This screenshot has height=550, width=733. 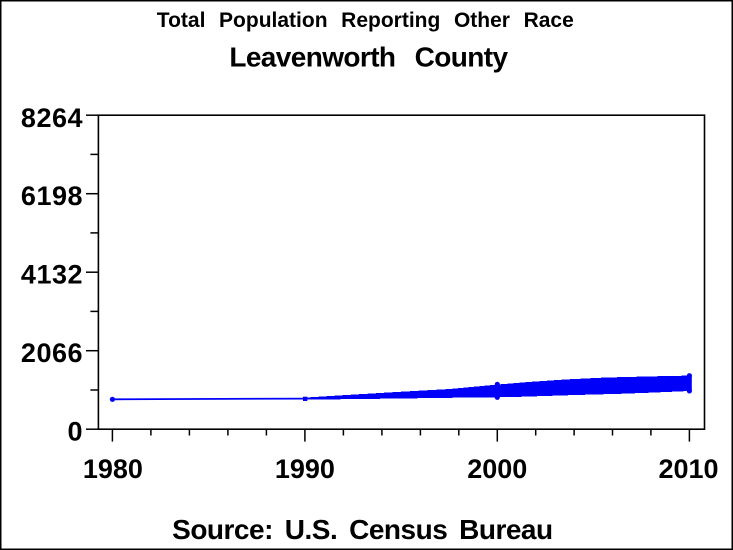 What do you see at coordinates (305, 469) in the screenshot?
I see `svg-text: 1990` at bounding box center [305, 469].